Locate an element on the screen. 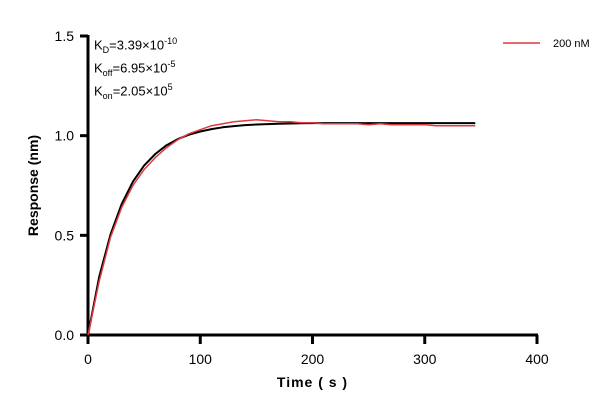  kon-annotation: Kon=2.05×105 is located at coordinates (133, 91).